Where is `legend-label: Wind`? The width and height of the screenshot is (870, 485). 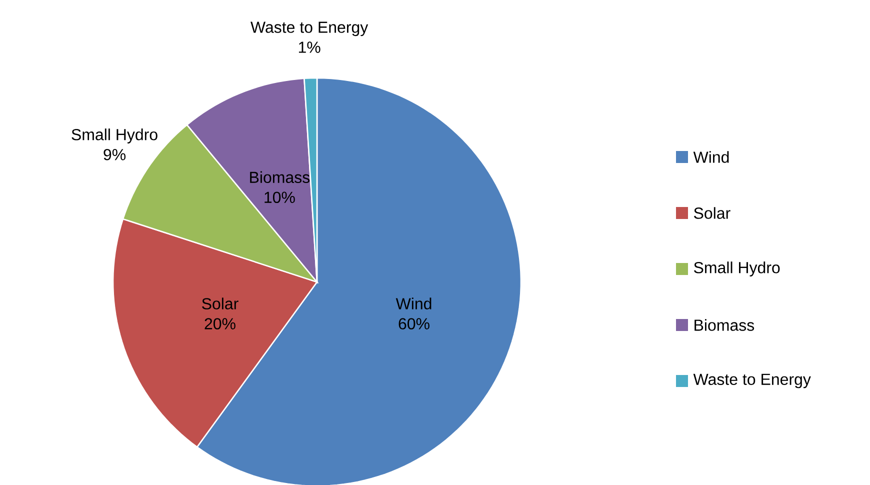
legend-label: Wind is located at coordinates (711, 157).